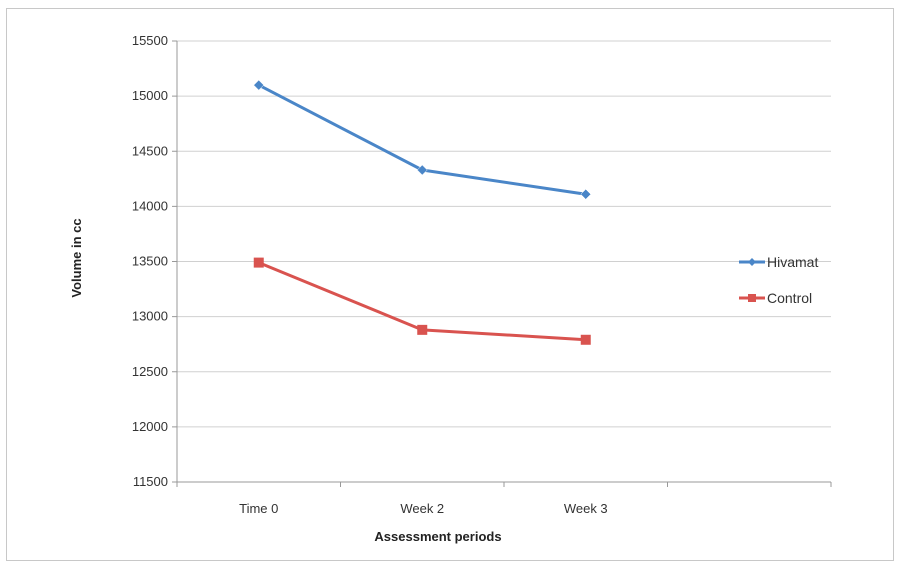  What do you see at coordinates (778, 280) in the screenshot?
I see `legend: Hivamat Control` at bounding box center [778, 280].